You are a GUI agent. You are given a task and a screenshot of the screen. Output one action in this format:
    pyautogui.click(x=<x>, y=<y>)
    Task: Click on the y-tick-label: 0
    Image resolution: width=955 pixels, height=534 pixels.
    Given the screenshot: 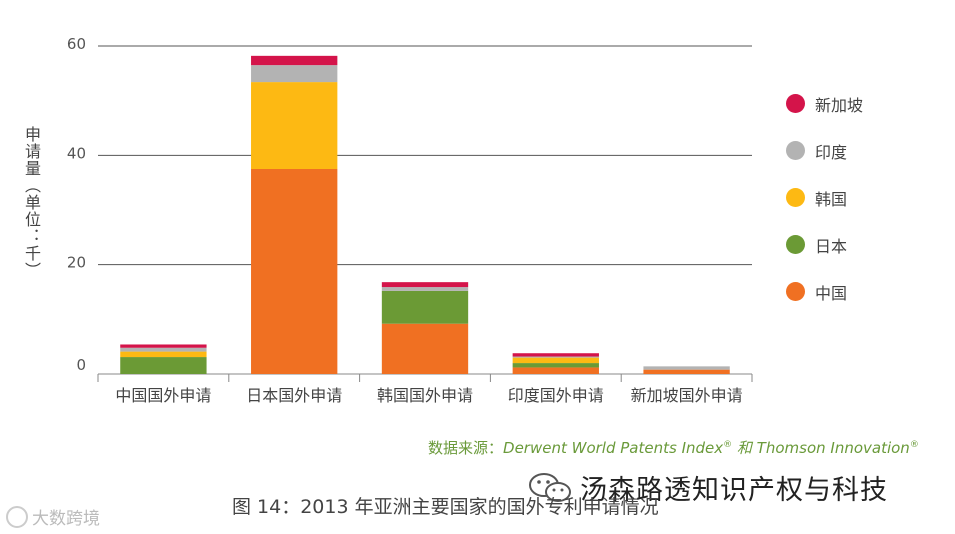 What is the action you would take?
    pyautogui.click(x=81, y=365)
    